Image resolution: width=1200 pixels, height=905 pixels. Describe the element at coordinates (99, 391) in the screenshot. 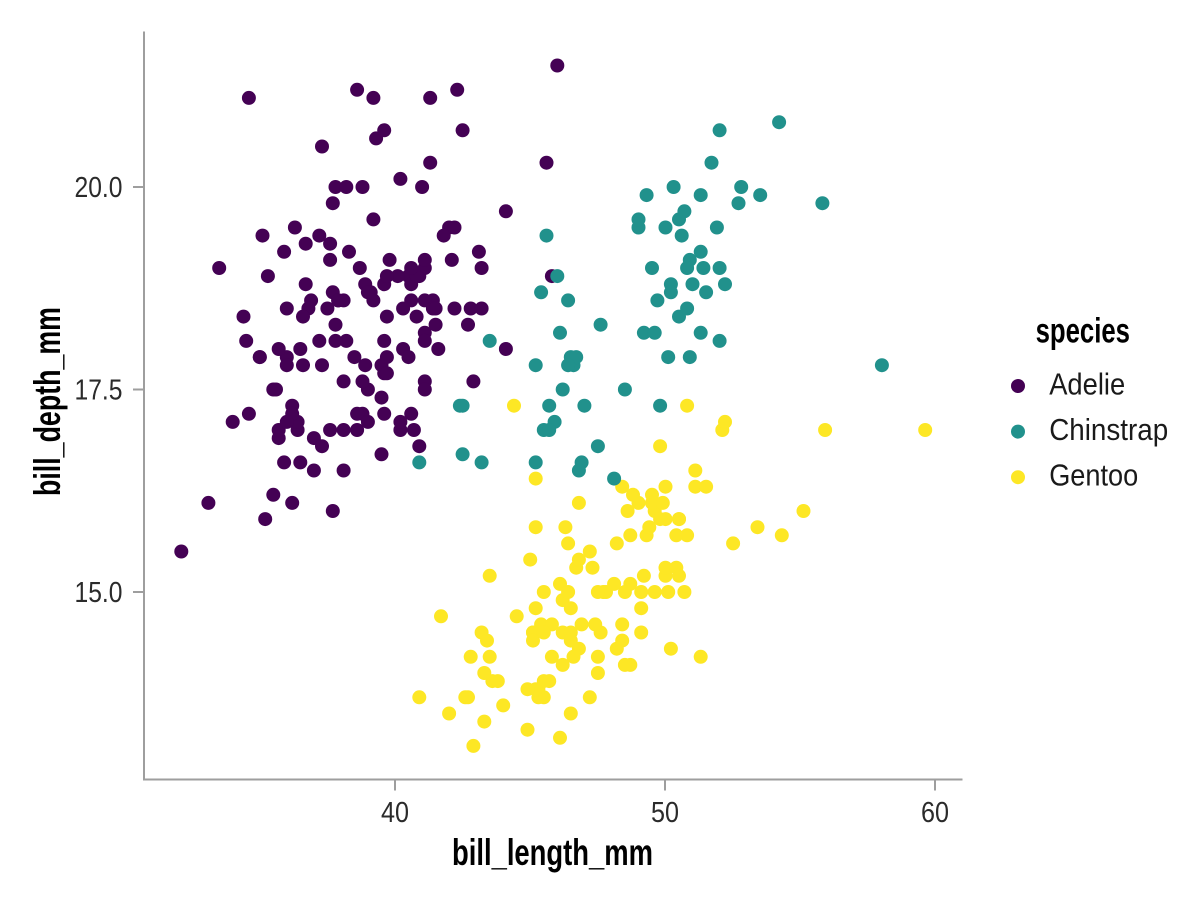

I see `svg-text: 17.5` at that location.